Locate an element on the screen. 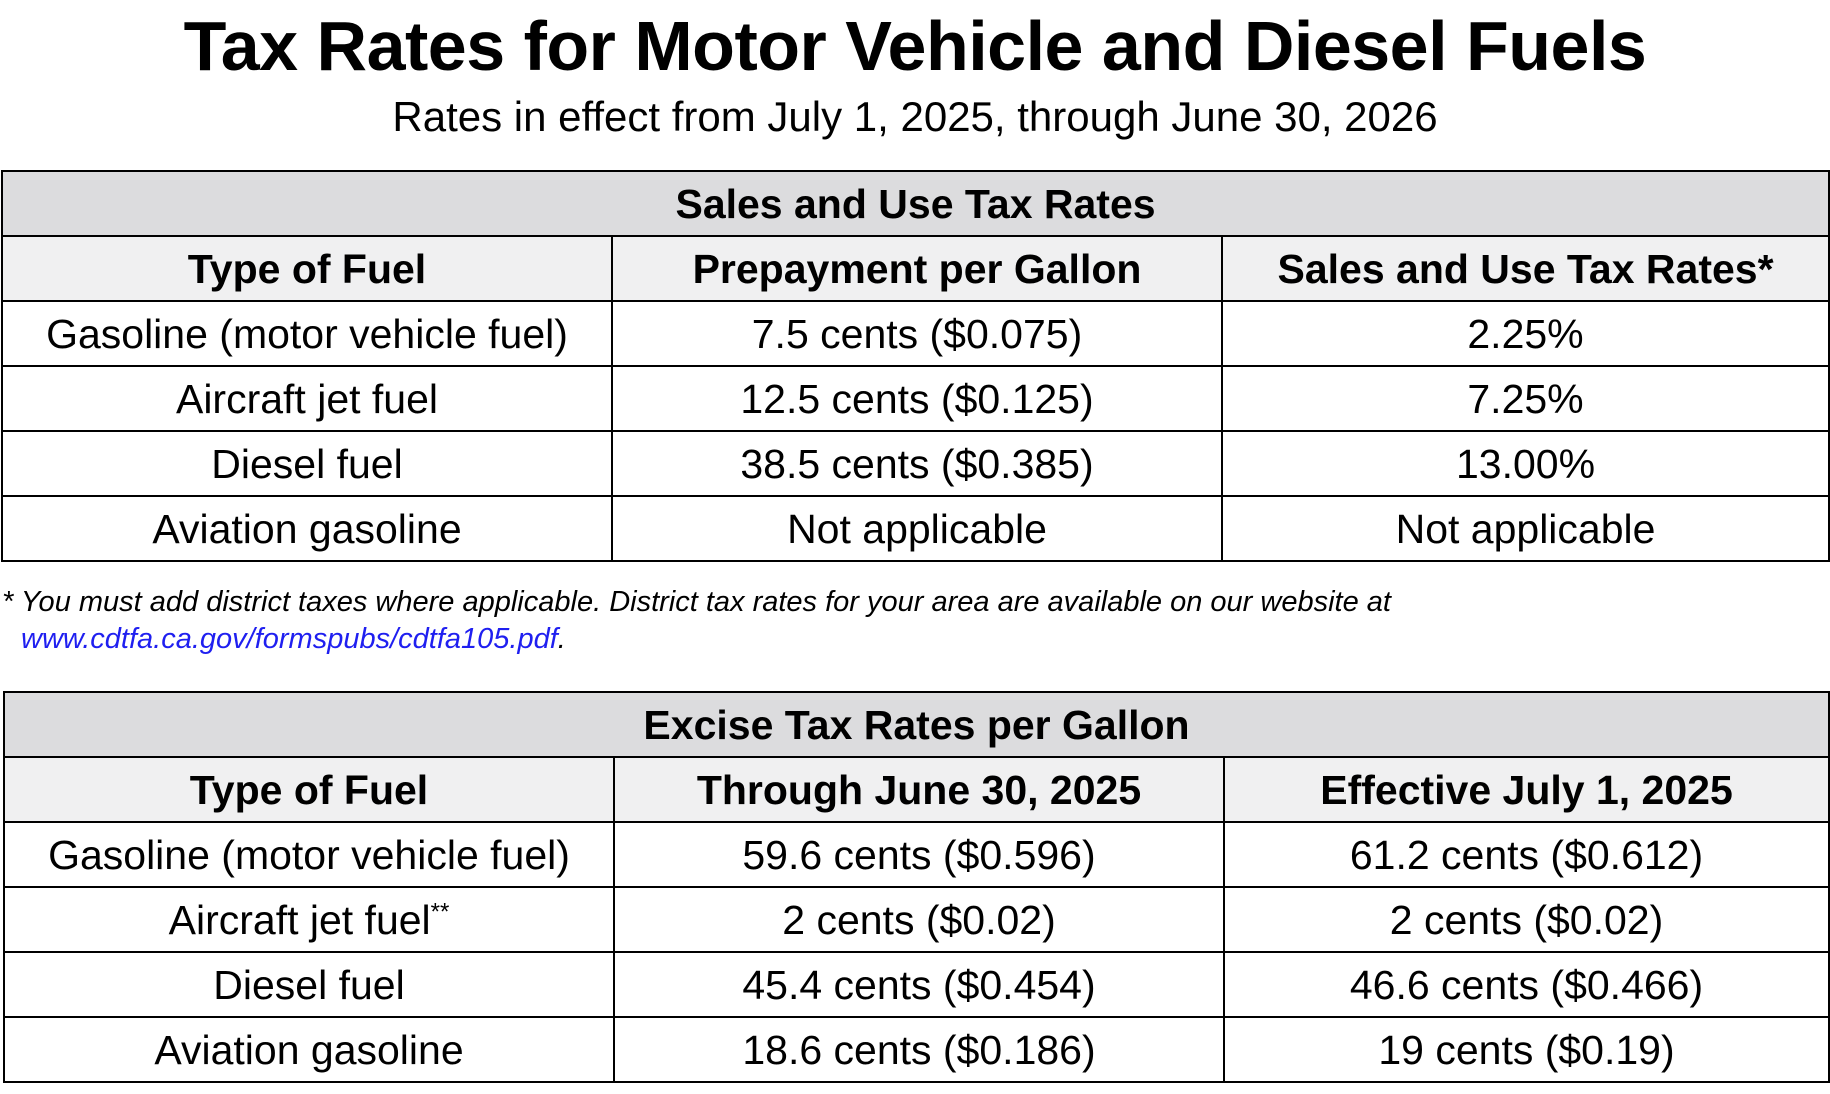 Image resolution: width=1830 pixels, height=1094 pixels. fuel-type-label: Aircraft jet fuel is located at coordinates (299, 919).